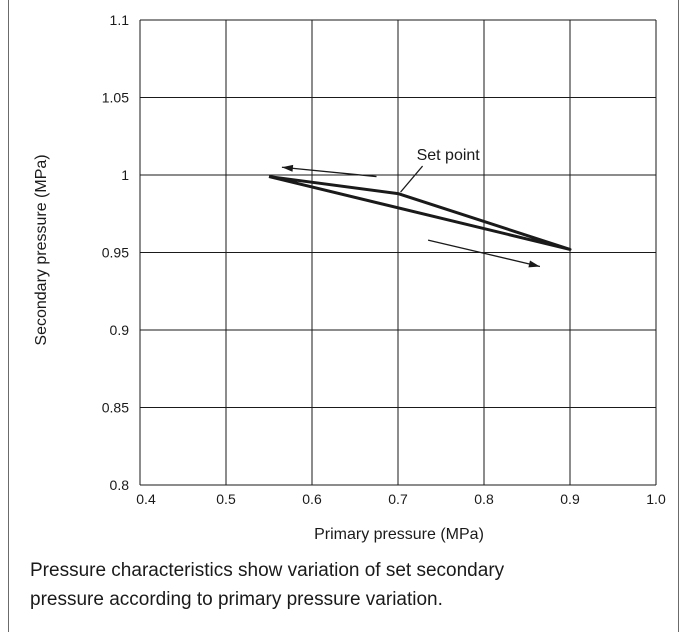  What do you see at coordinates (399, 534) in the screenshot?
I see `x-axis-title: Primary pressure (MPa)` at bounding box center [399, 534].